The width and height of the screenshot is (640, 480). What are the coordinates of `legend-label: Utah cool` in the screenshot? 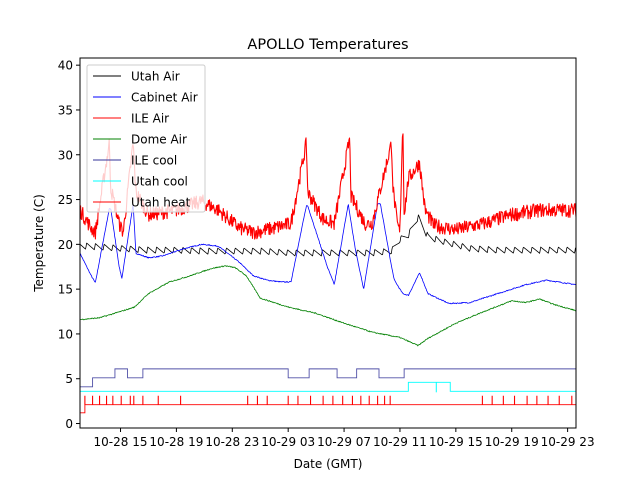 It's located at (159, 182).